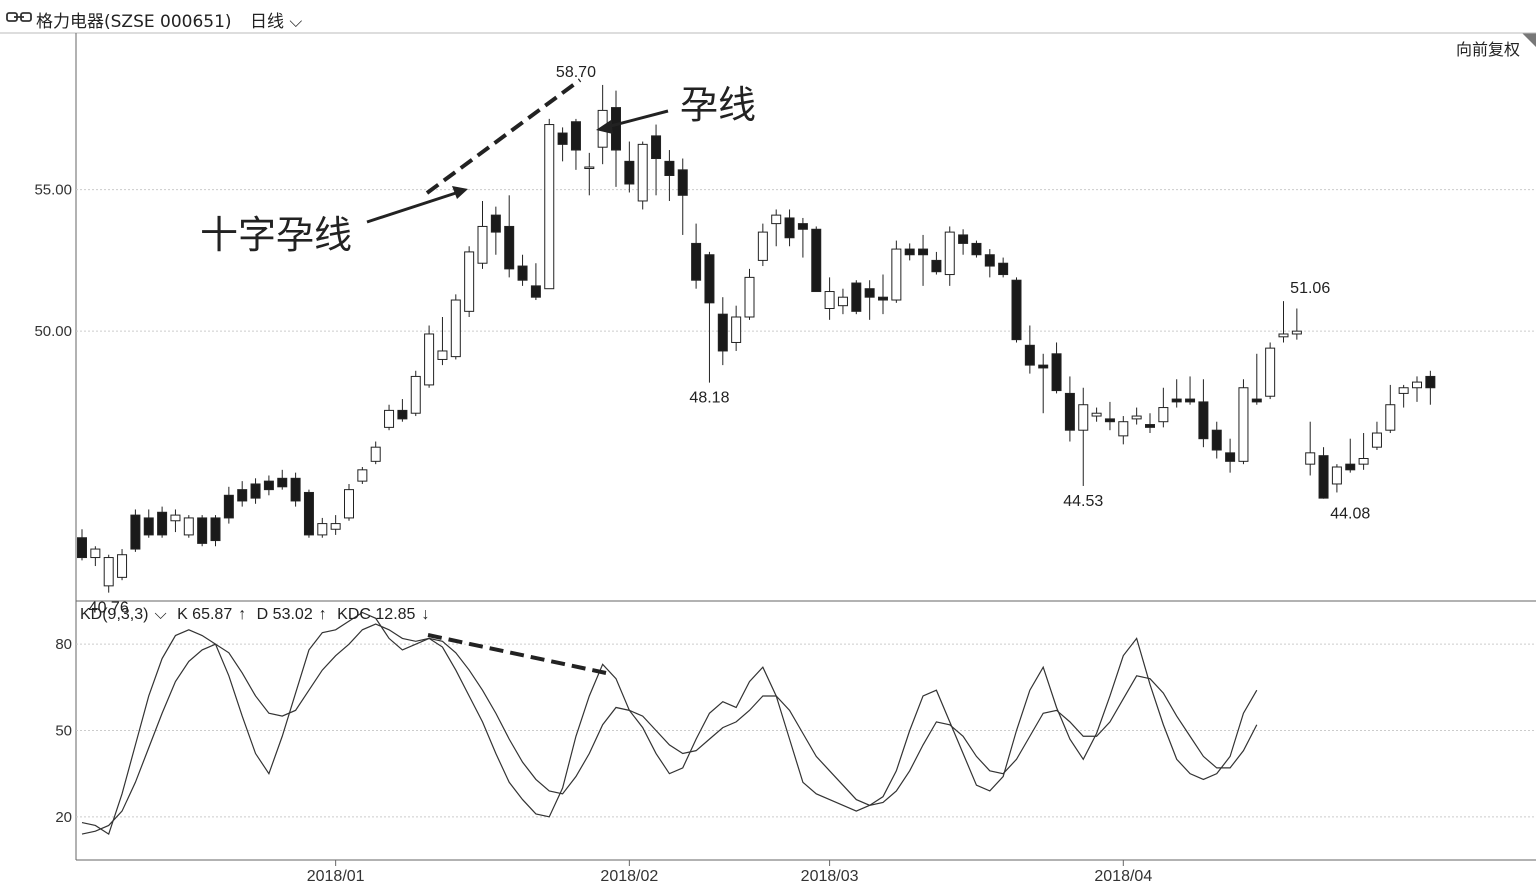  I want to click on kd-legend: KD(9,3,3) ⌵ K 65.87 ↑ D 53.02 ↑ KDC 12.85 ↓, so click(257, 615).